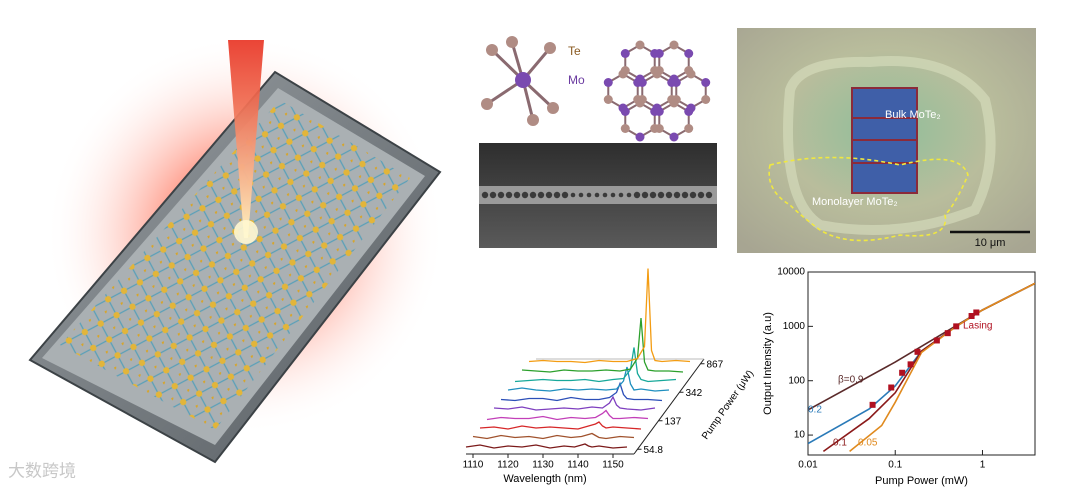 Image resolution: width=1080 pixels, height=498 pixels. Describe the element at coordinates (246, 139) in the screenshot. I see `laser-beam` at that location.